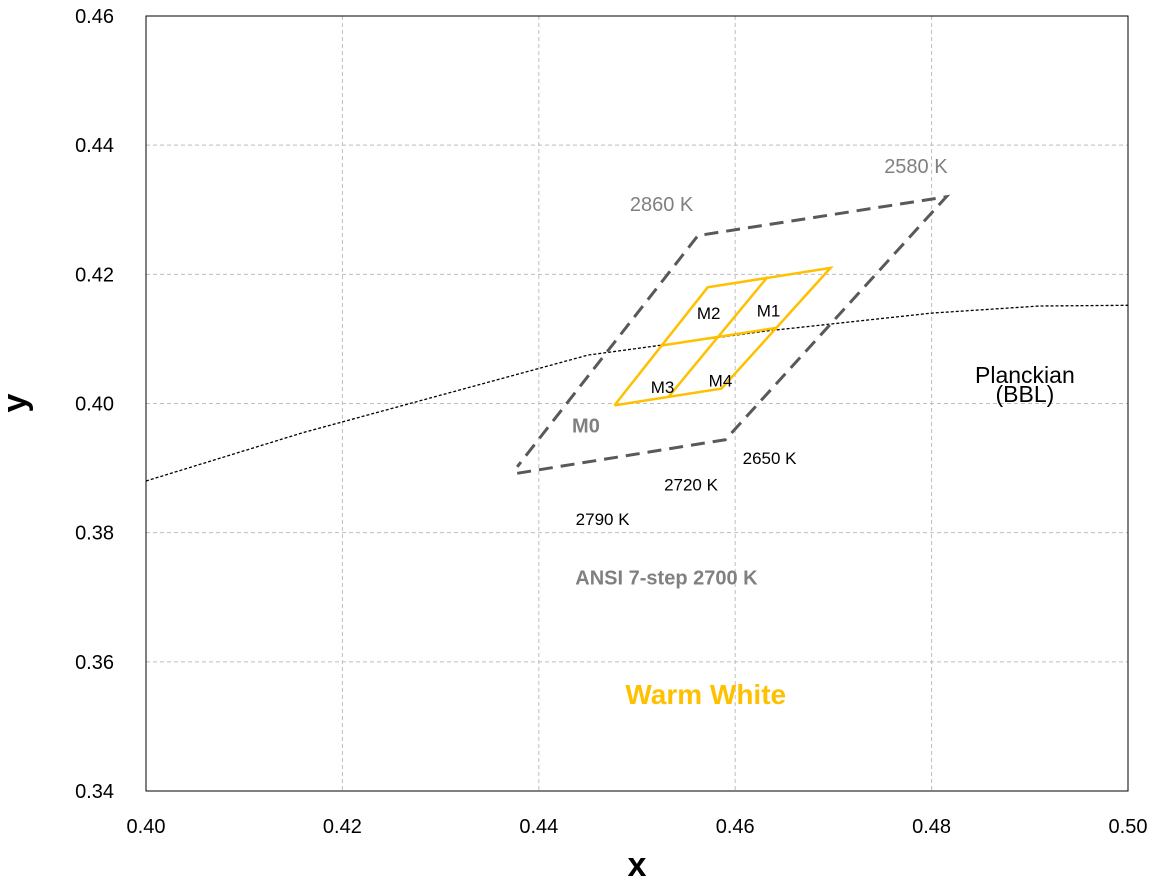  What do you see at coordinates (662, 205) in the screenshot?
I see `annotation-cct-2860: 2860 K` at bounding box center [662, 205].